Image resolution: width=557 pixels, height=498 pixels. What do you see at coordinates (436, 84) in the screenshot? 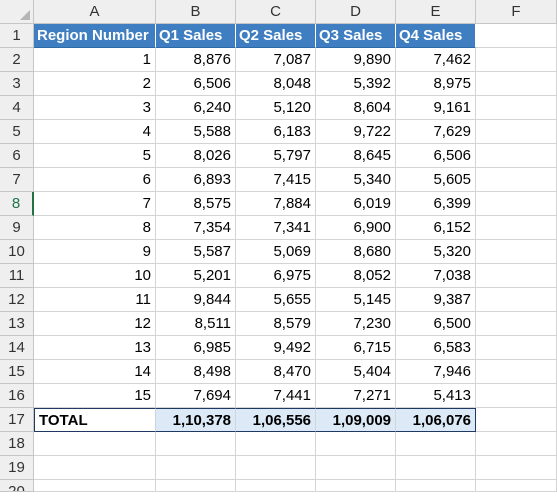
I see `data-cell: 8,975` at bounding box center [436, 84].